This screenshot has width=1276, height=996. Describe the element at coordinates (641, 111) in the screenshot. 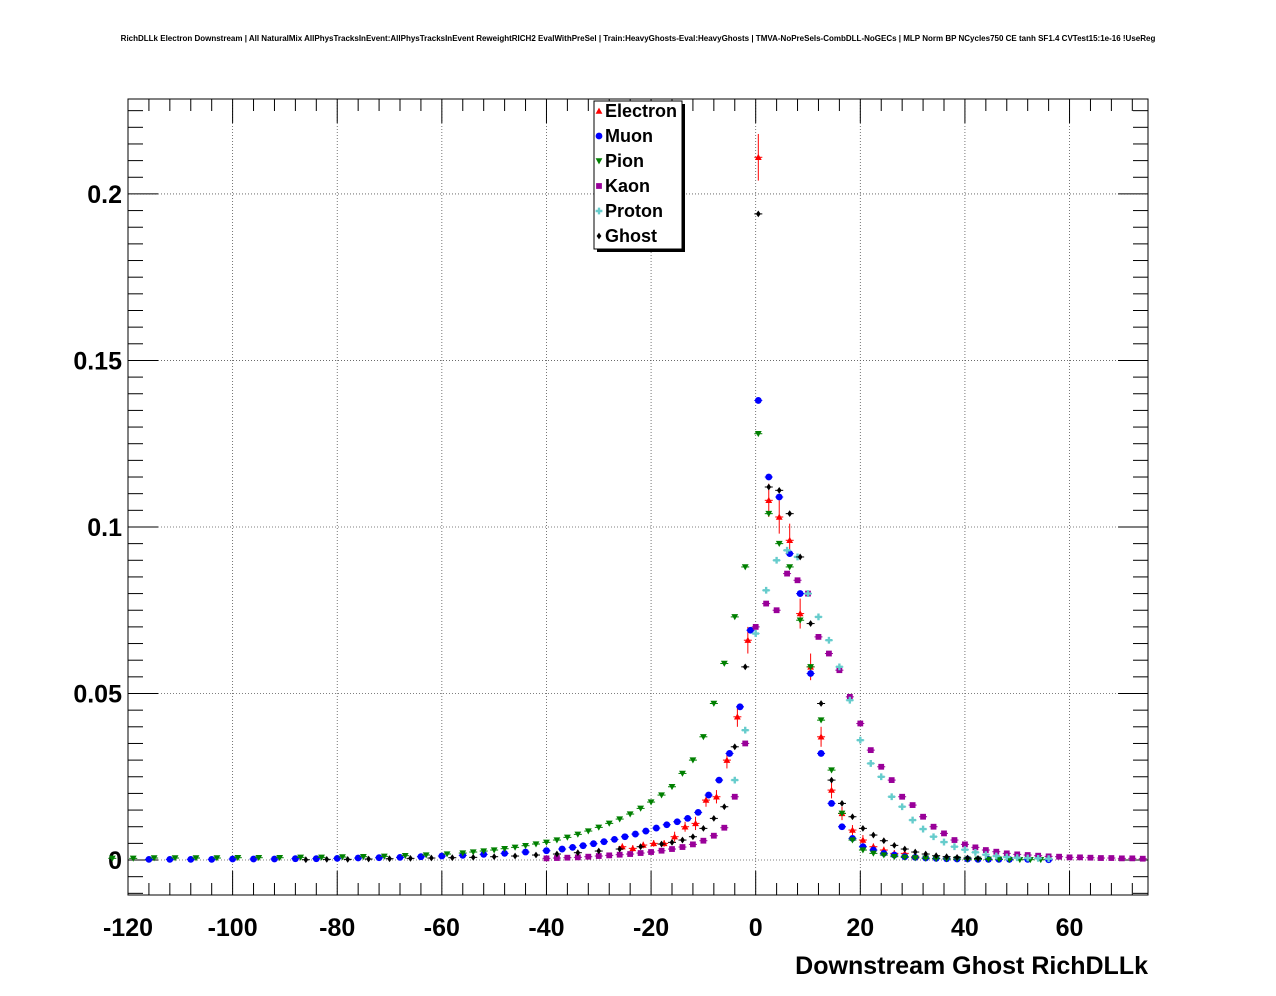

I see `legend-label: Electron` at that location.